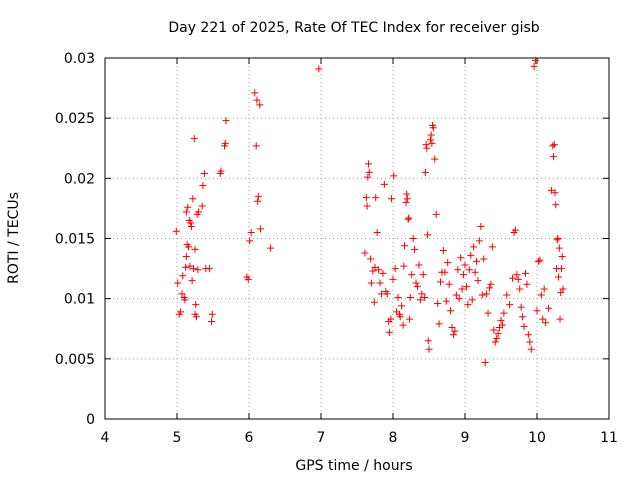 The width and height of the screenshot is (640, 480). What do you see at coordinates (249, 438) in the screenshot?
I see `x-tick-label: 6` at bounding box center [249, 438].